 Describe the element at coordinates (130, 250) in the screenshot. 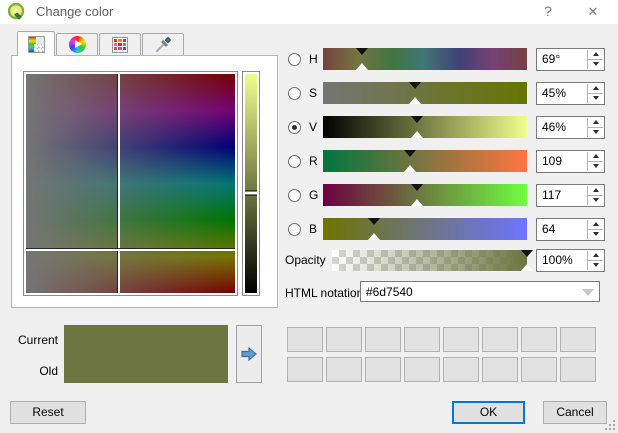

I see `crosshair-horizontal` at that location.